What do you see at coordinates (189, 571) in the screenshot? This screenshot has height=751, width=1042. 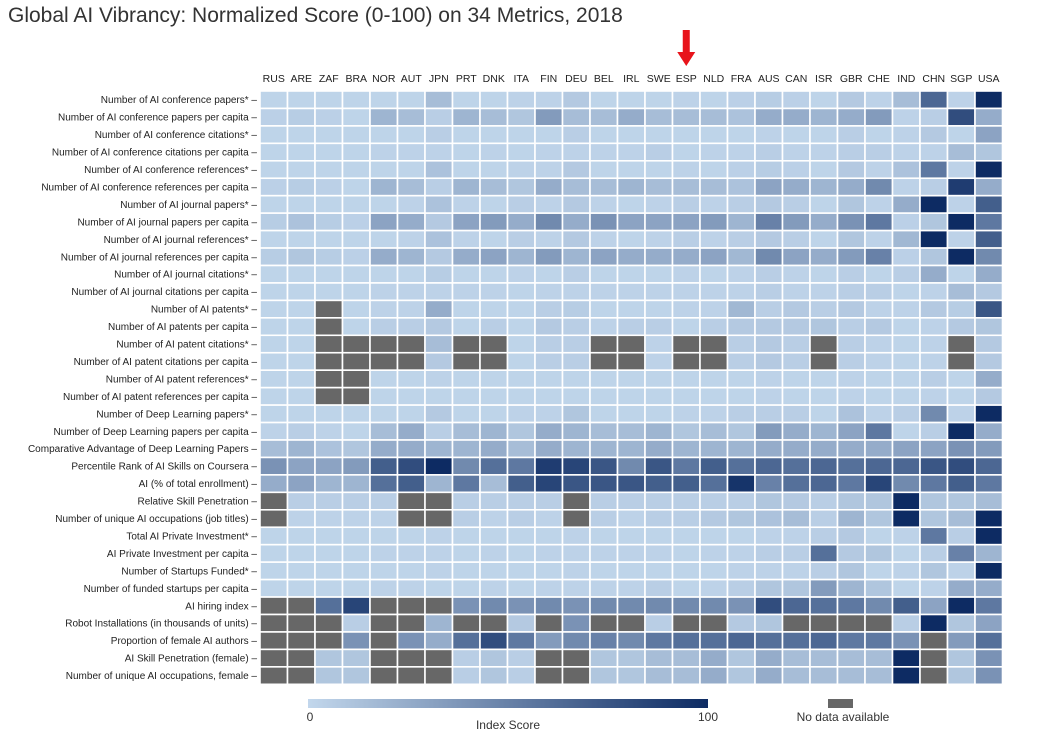 I see `row-label: Number of Startups Funded* –` at bounding box center [189, 571].